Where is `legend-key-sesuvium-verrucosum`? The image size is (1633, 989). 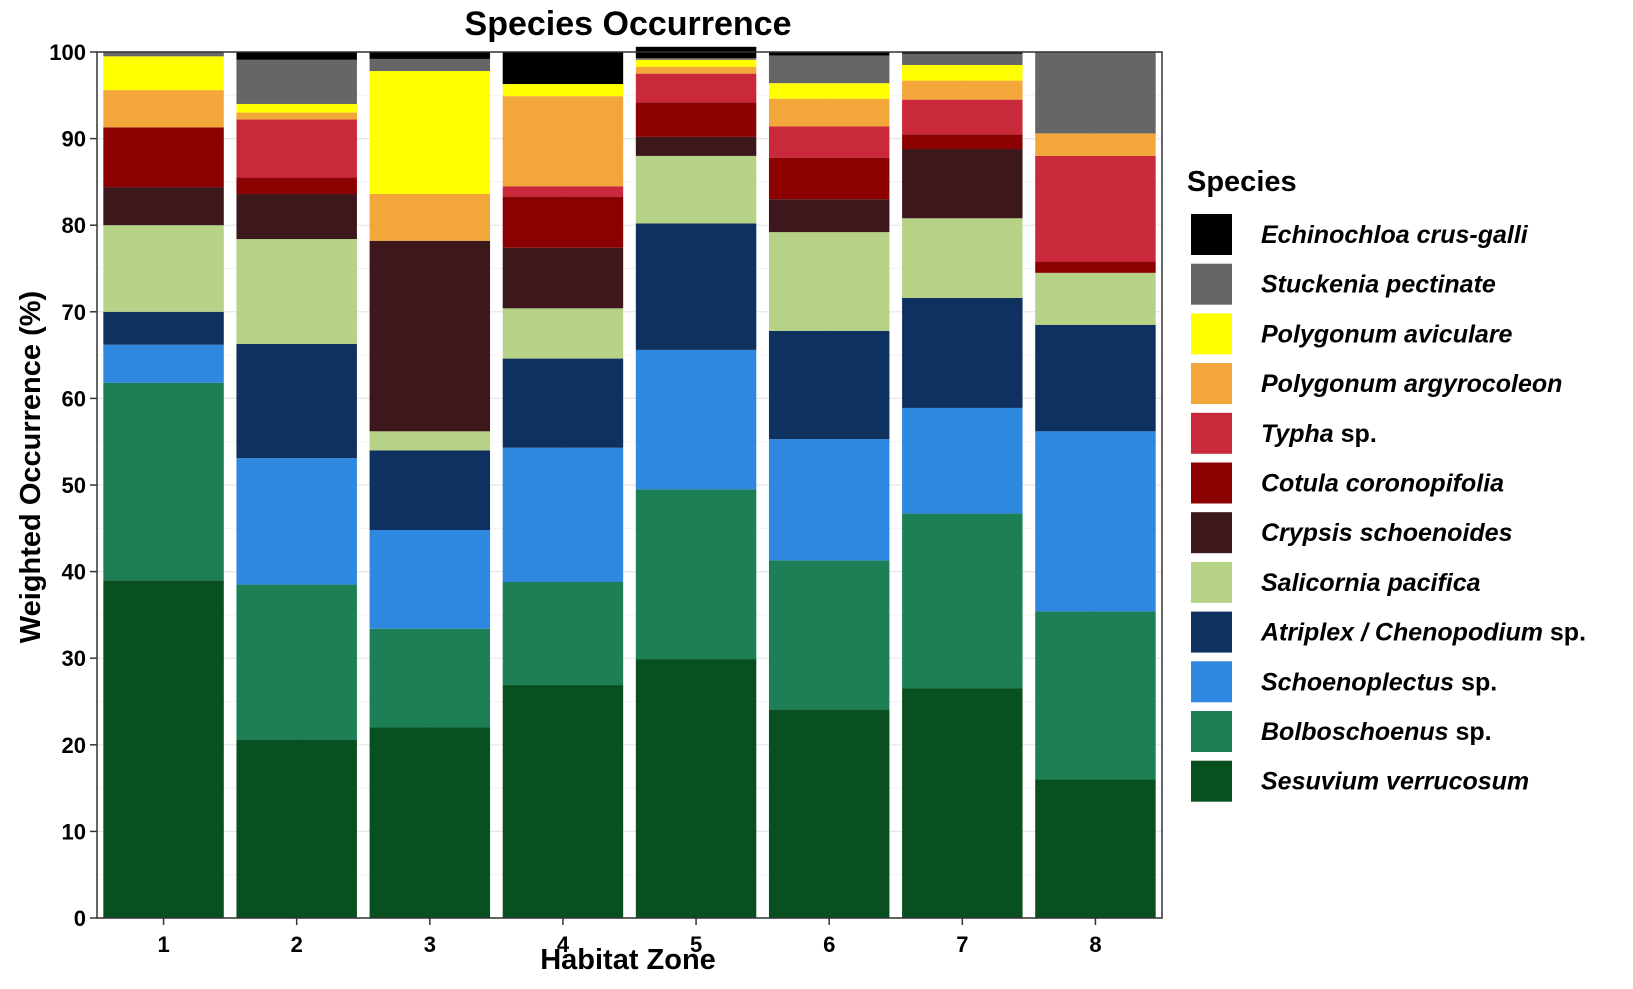 legend-key-sesuvium-verrucosum is located at coordinates (1211, 781).